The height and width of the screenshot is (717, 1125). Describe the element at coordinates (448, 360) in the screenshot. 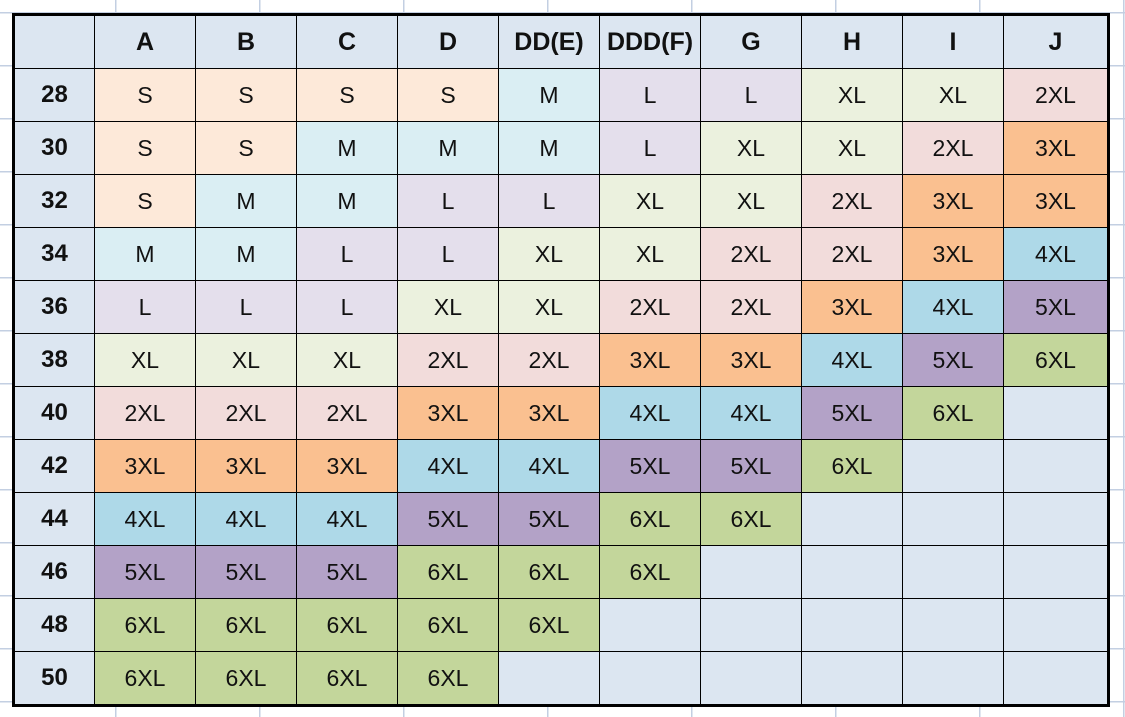

I see `size-cell-38-d: 2XL` at that location.